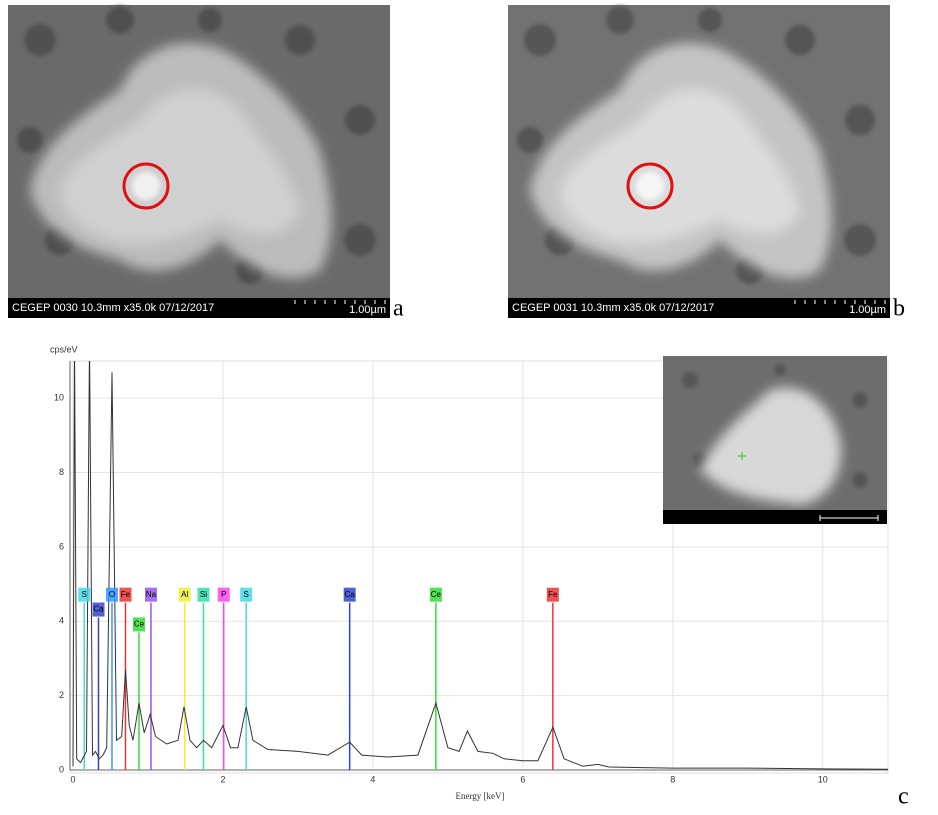 The height and width of the screenshot is (815, 938). I want to click on panel-label: c, so click(903, 797).